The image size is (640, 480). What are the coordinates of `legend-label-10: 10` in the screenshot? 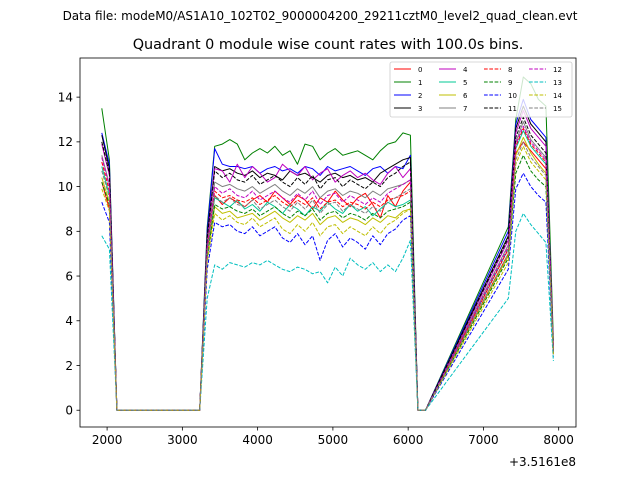 It's located at (512, 96).